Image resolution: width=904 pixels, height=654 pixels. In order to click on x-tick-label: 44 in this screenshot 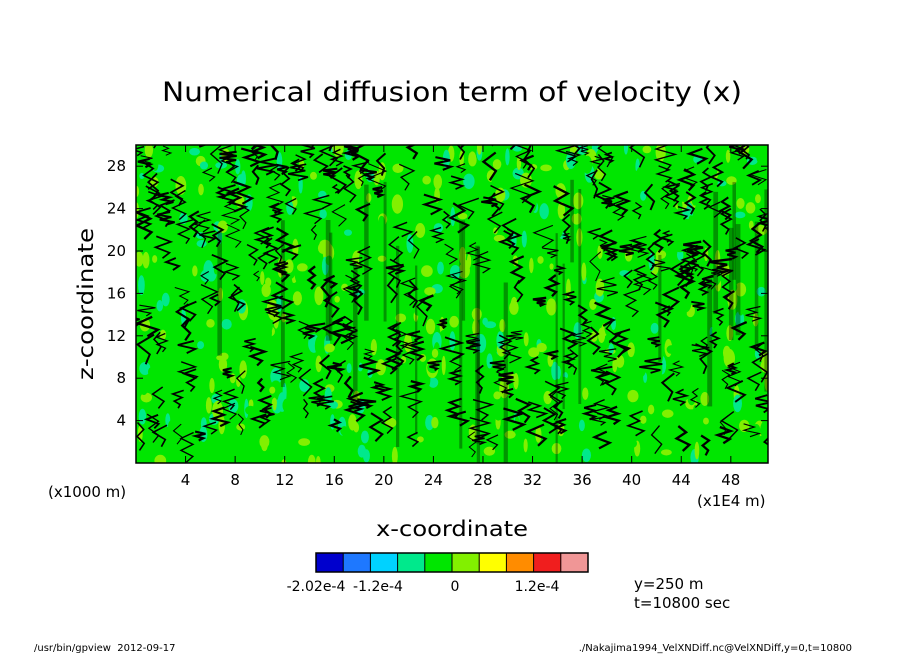, I will do `click(681, 480)`.